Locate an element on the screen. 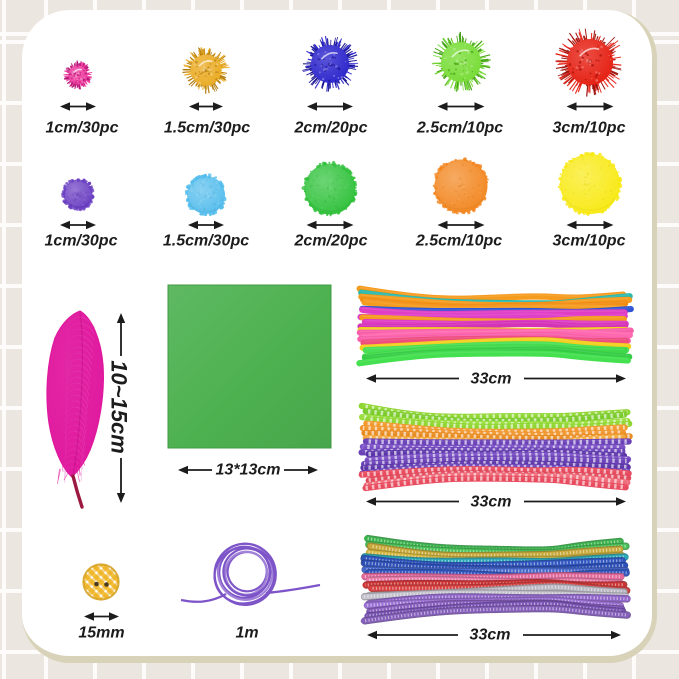  paper-size-label: 13*13cm is located at coordinates (248, 470).